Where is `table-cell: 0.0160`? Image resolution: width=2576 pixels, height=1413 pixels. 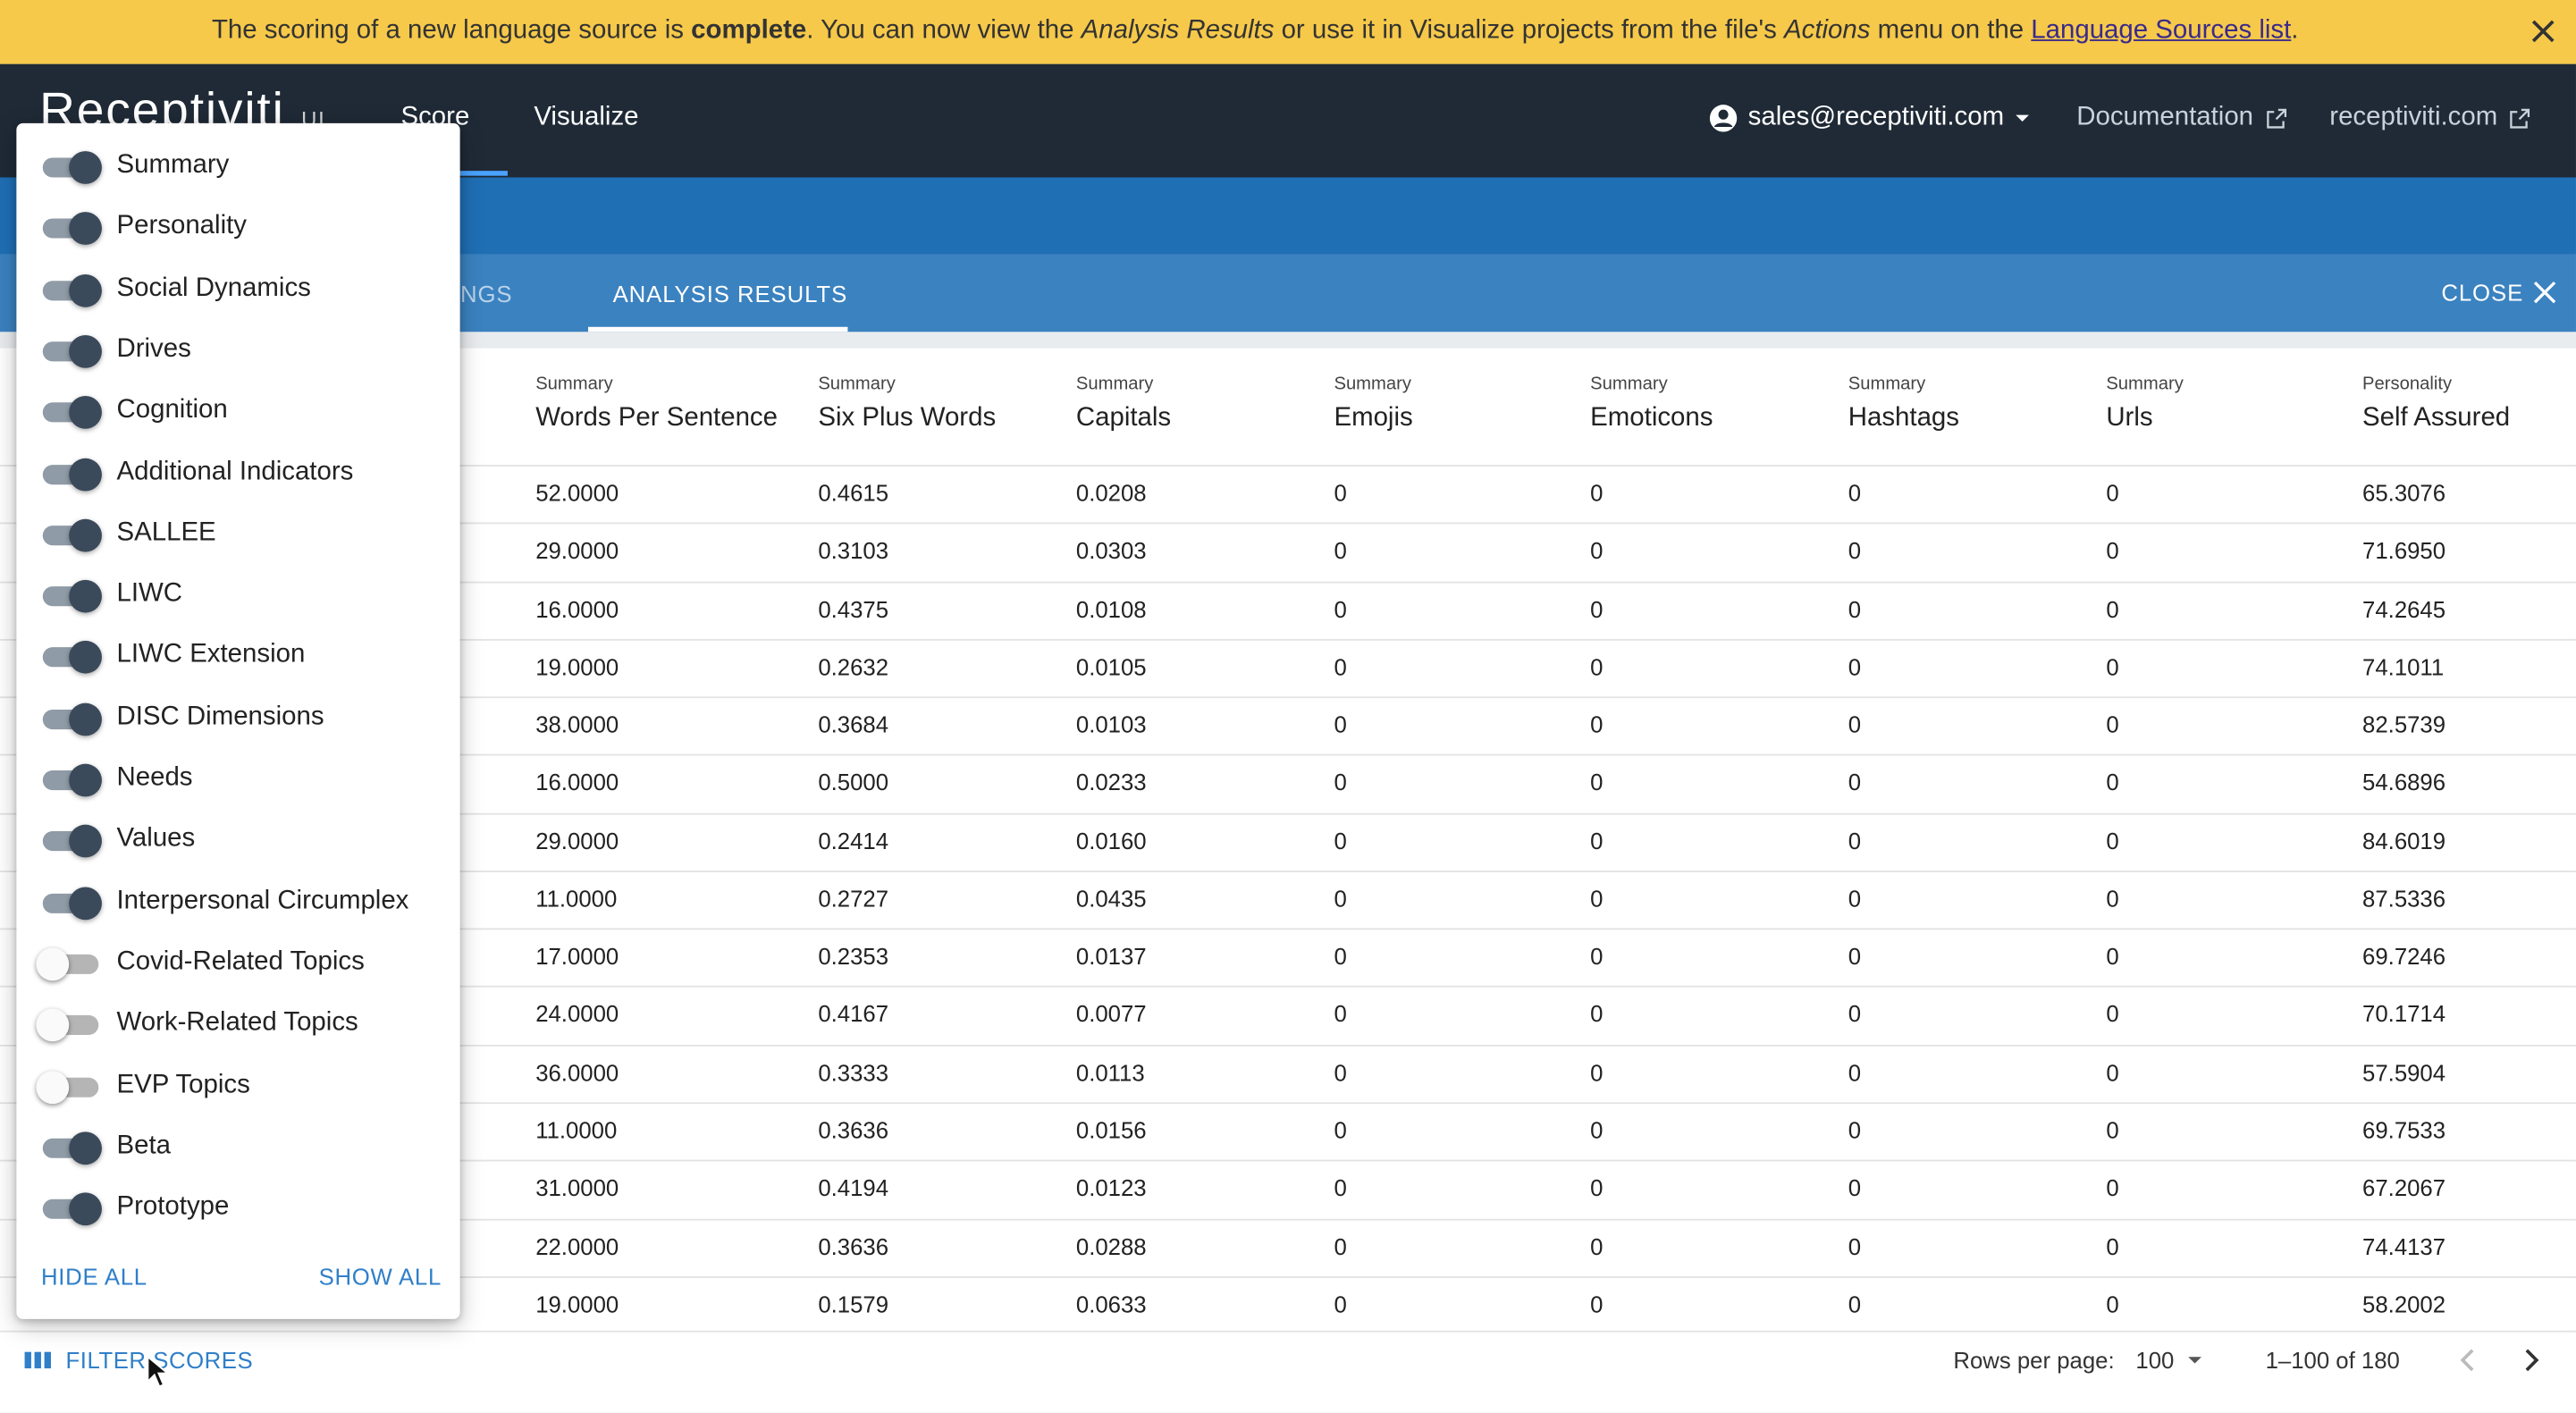 table-cell: 0.0160 is located at coordinates (1111, 840).